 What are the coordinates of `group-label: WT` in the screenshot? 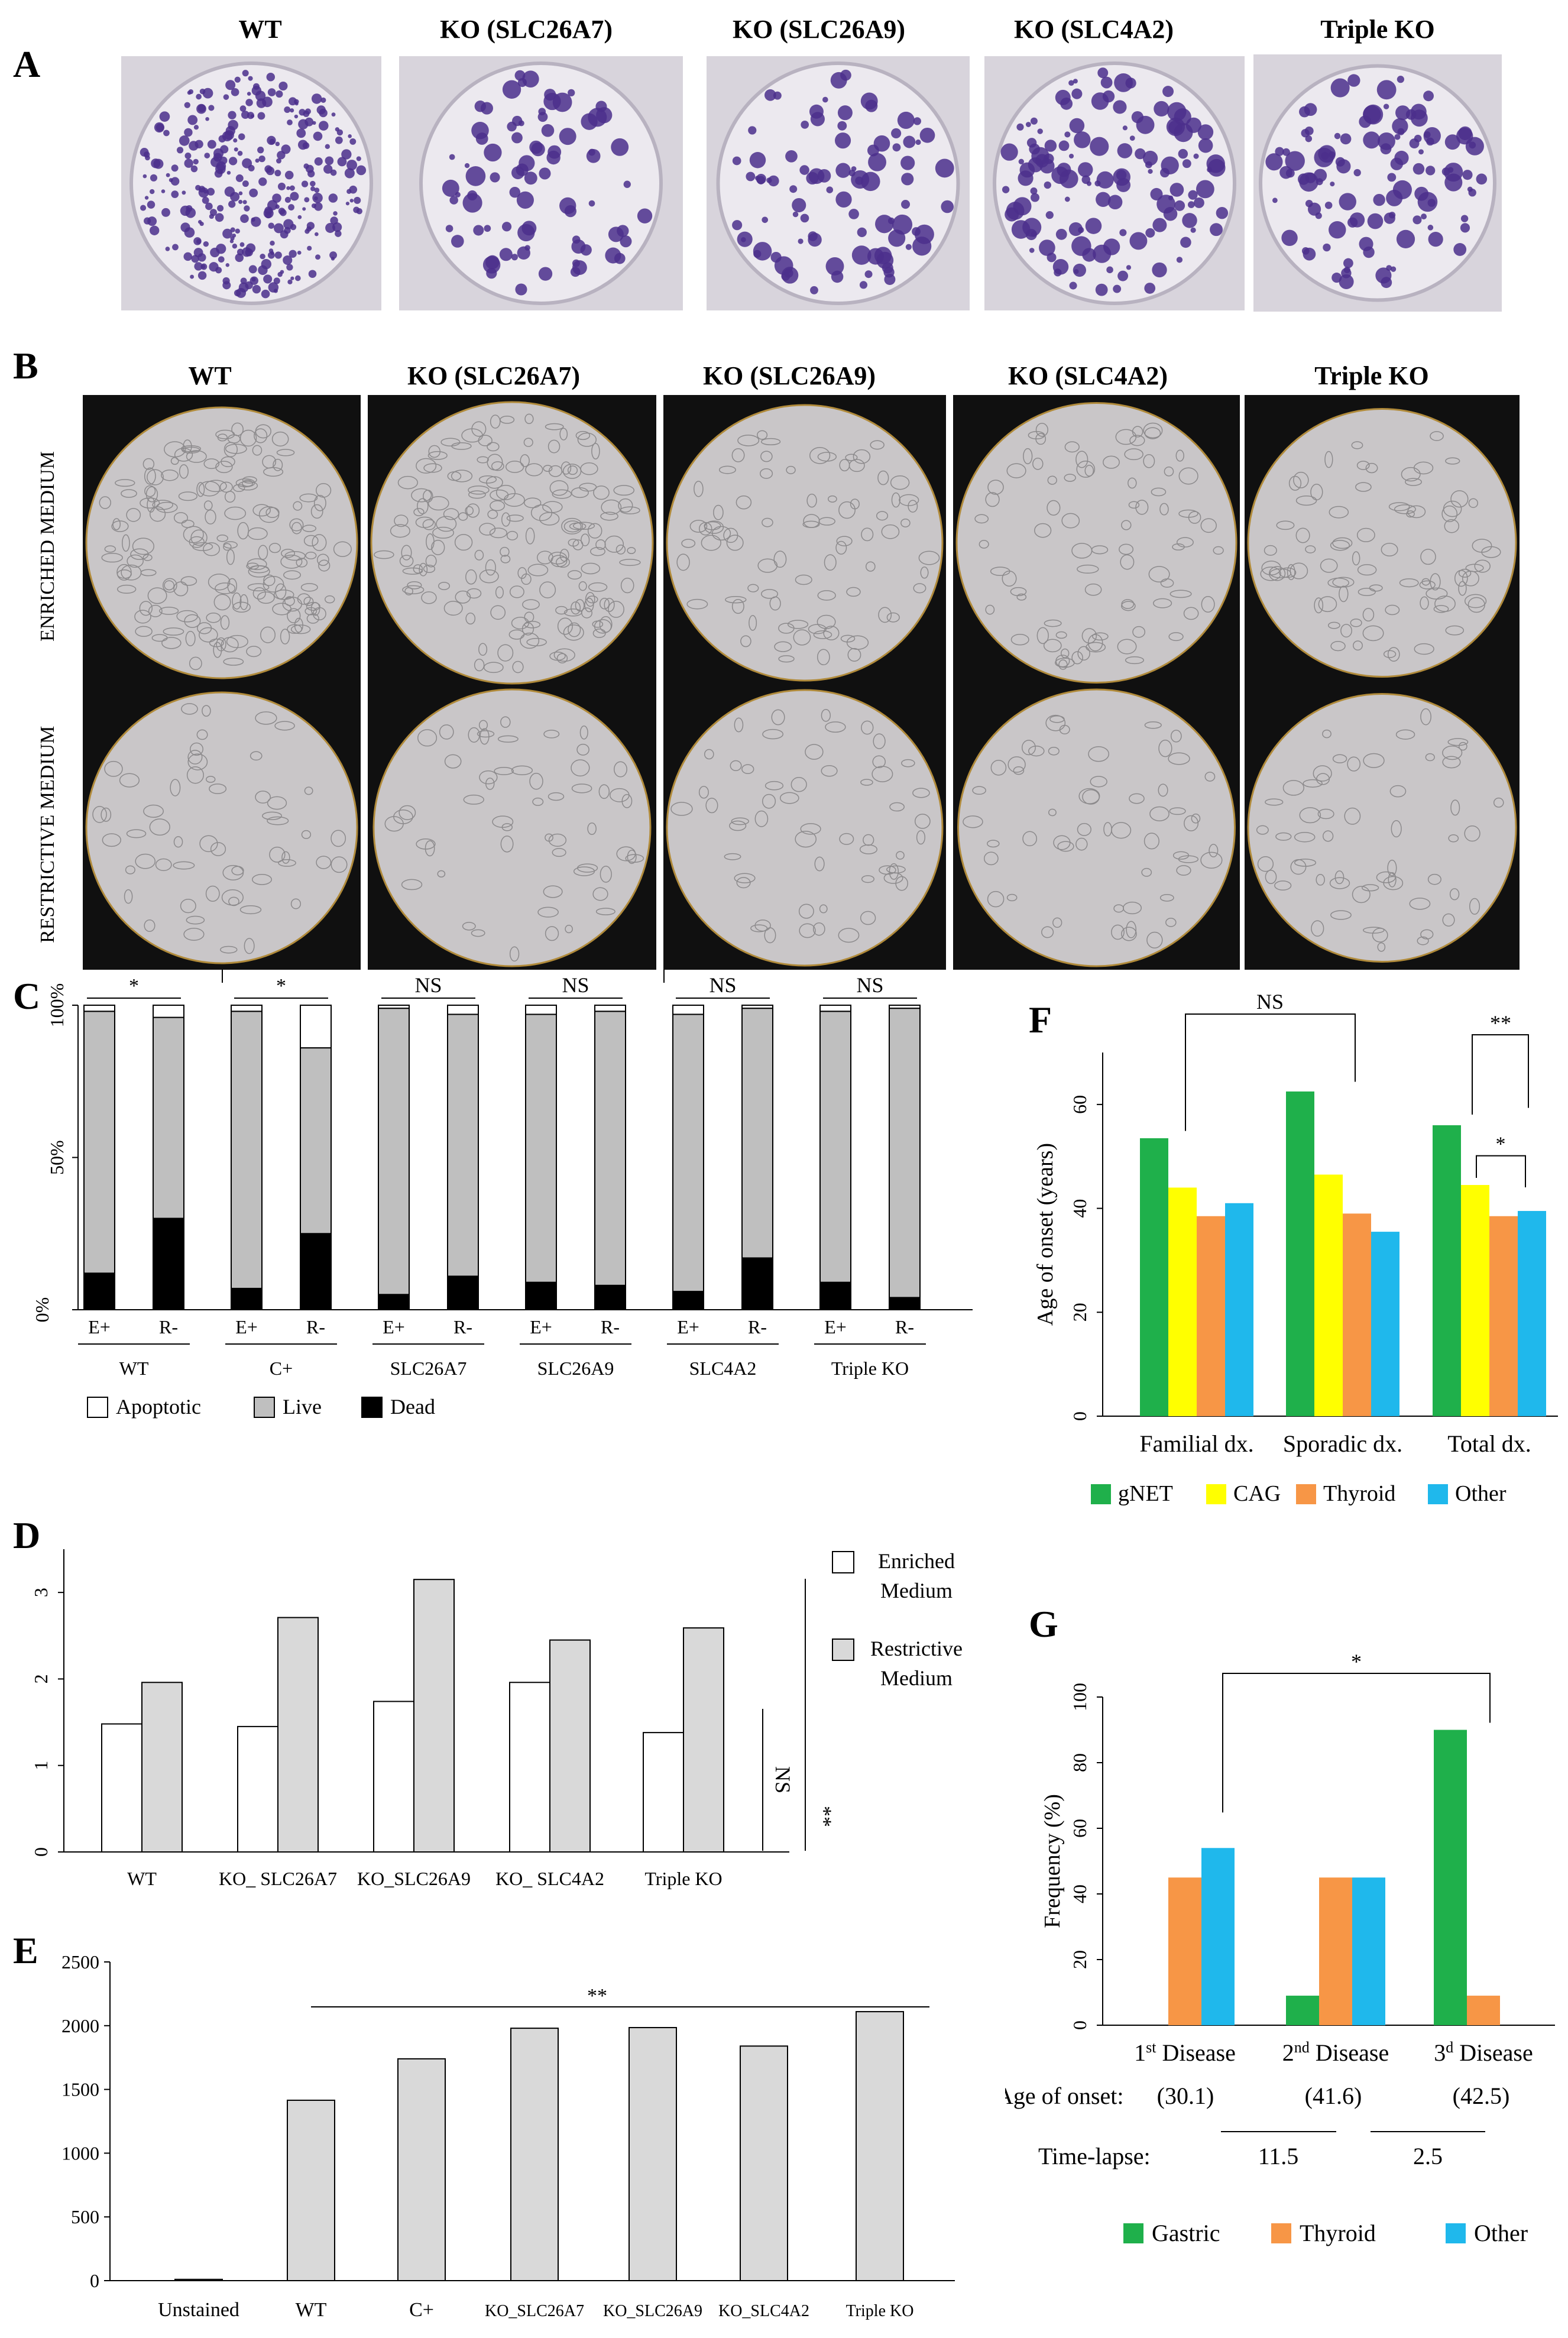 It's located at (134, 1368).